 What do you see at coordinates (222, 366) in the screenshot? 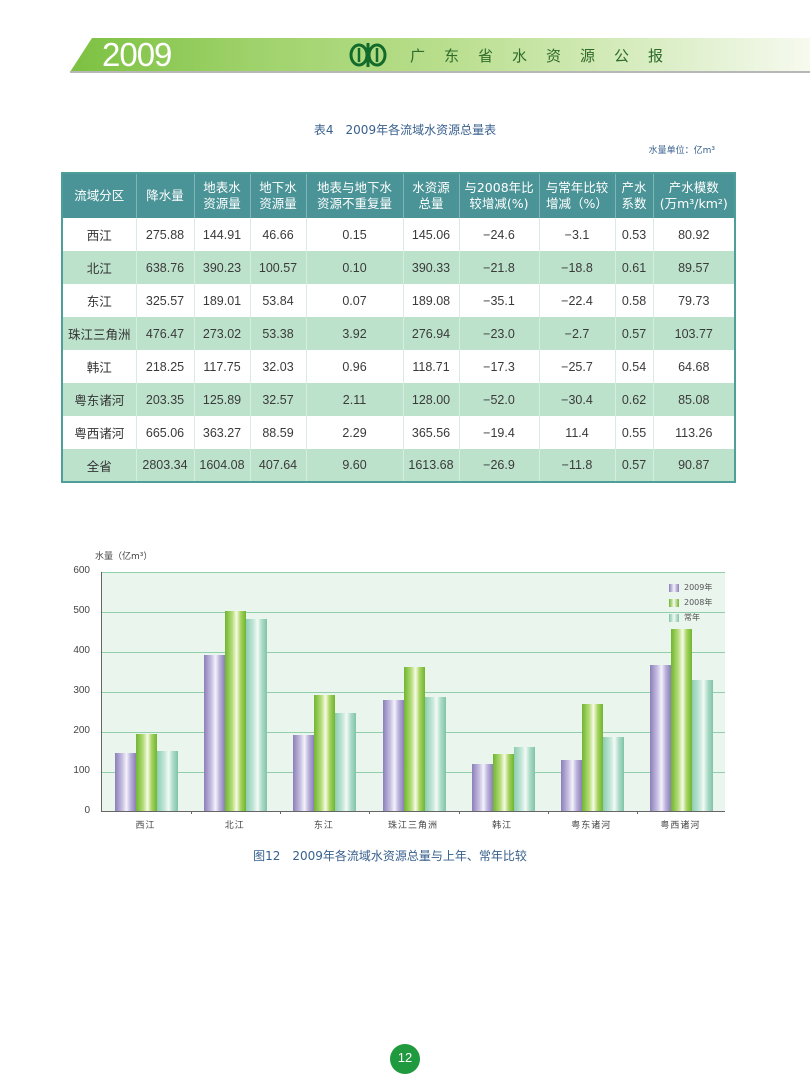
I see `table-cell: 117.75` at bounding box center [222, 366].